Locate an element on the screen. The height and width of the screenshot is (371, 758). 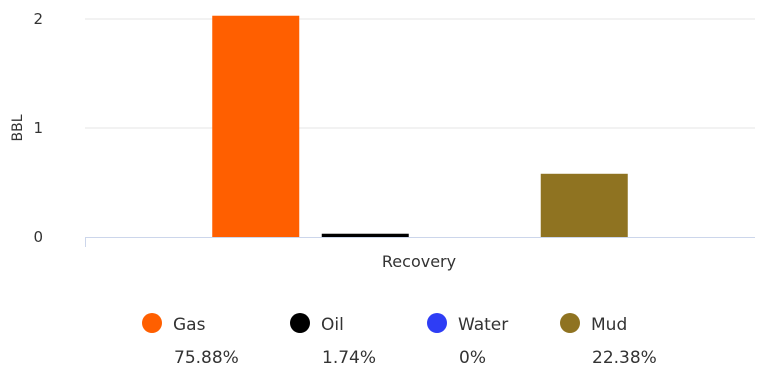
bar-mud is located at coordinates (584, 205).